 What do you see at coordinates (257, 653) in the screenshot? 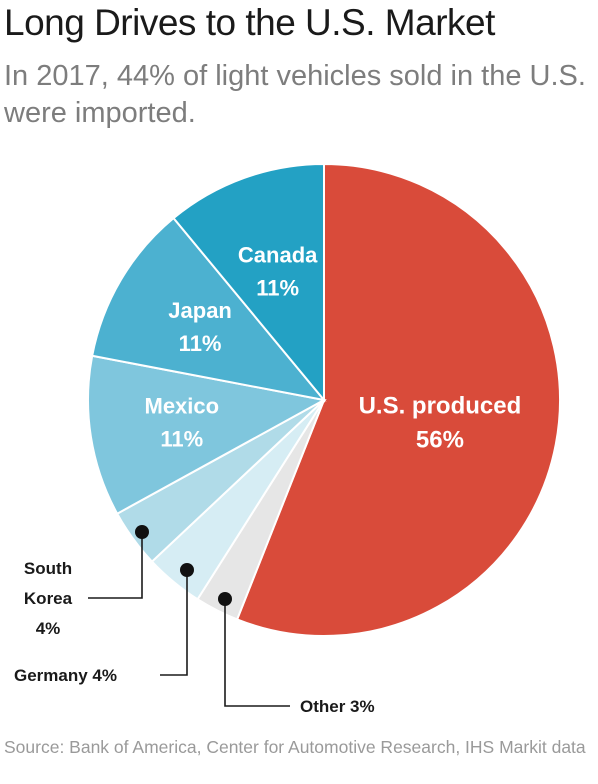
I see `leader-line-other` at bounding box center [257, 653].